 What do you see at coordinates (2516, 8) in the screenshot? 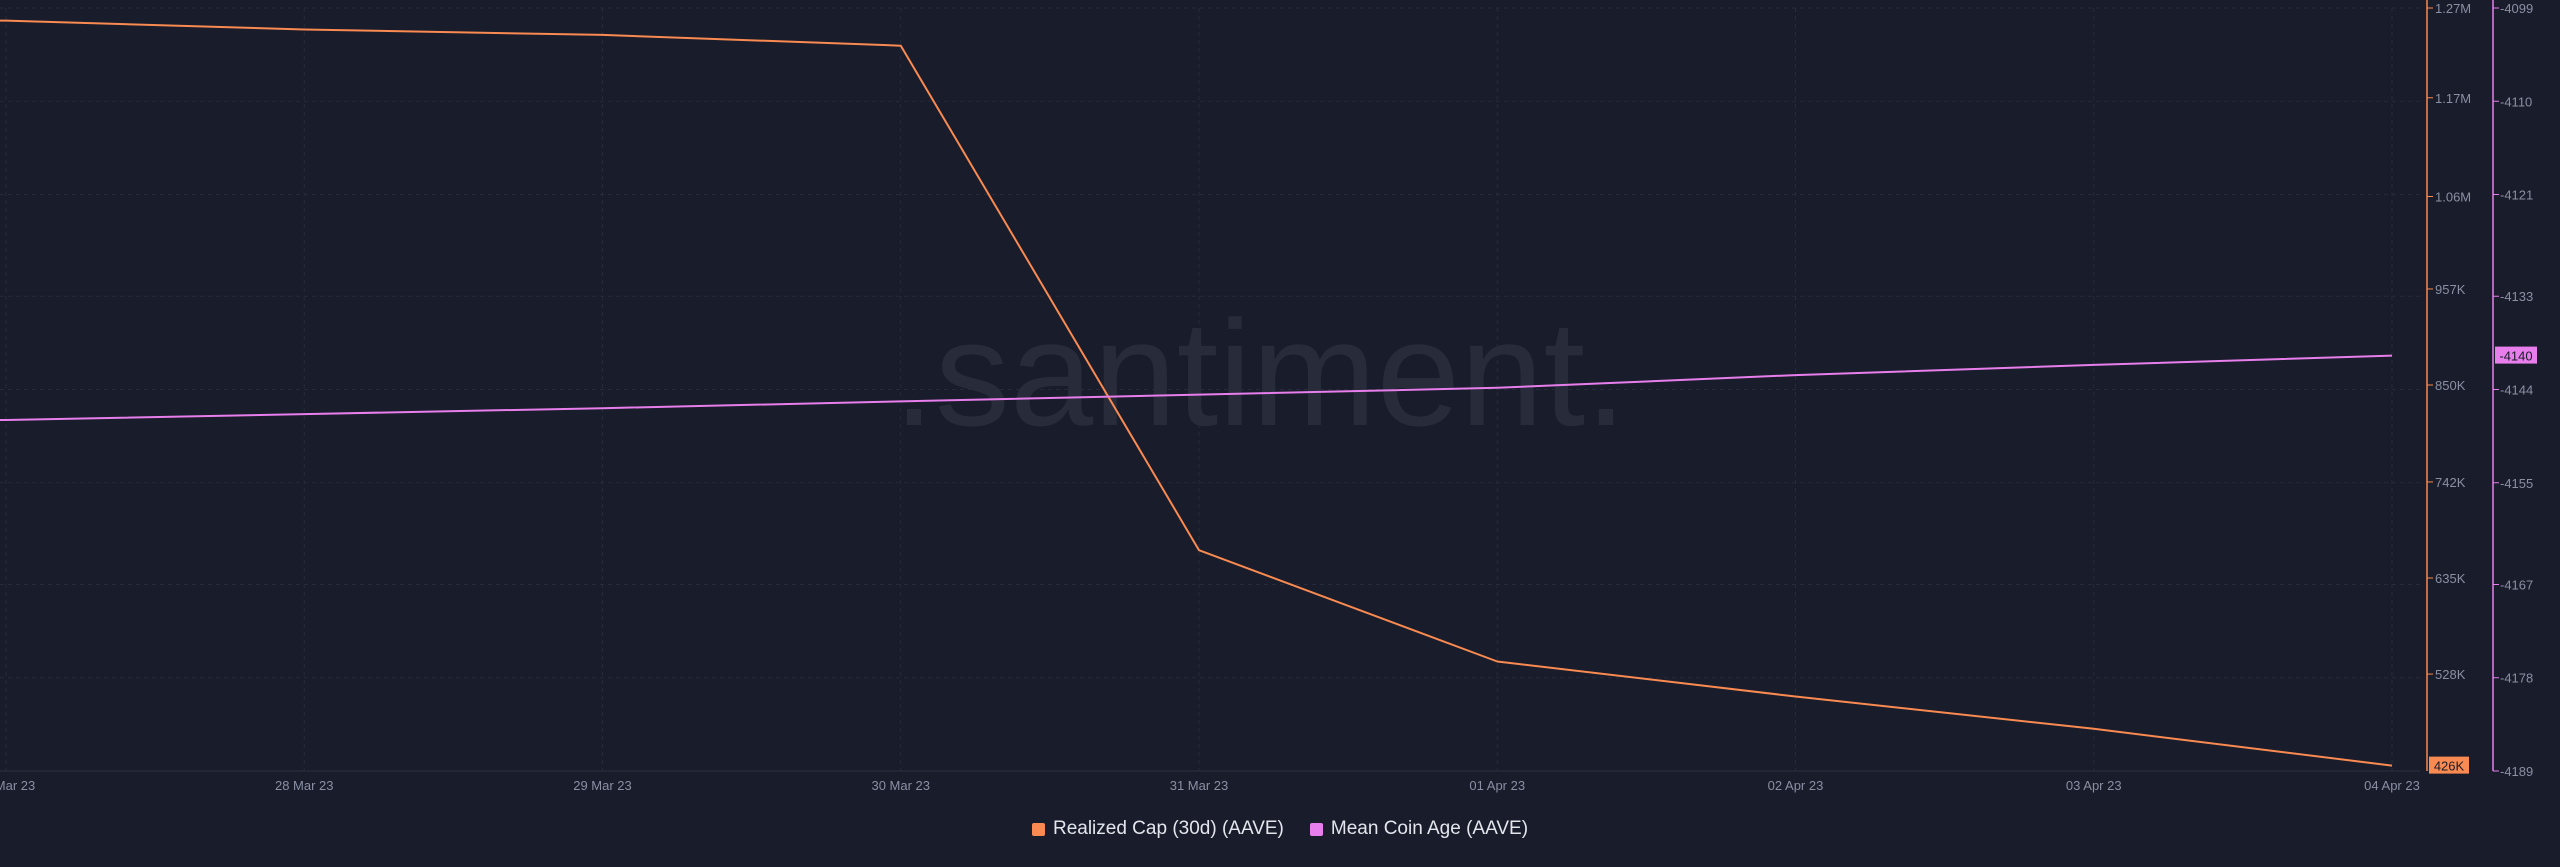
I see `mean-coin-age-tick-label: -4099` at bounding box center [2516, 8].